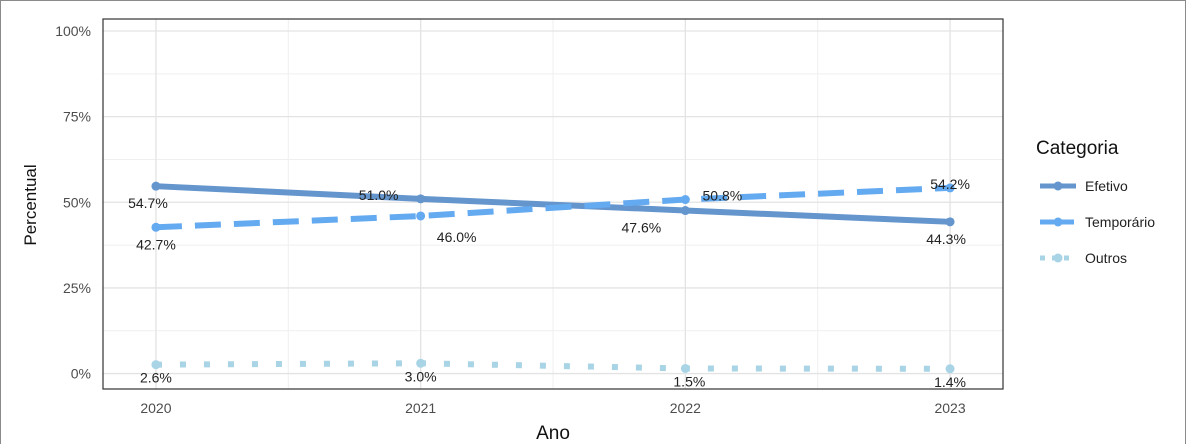 This screenshot has height=445, width=1186. I want to click on legend-label: Temporário, so click(1120, 222).